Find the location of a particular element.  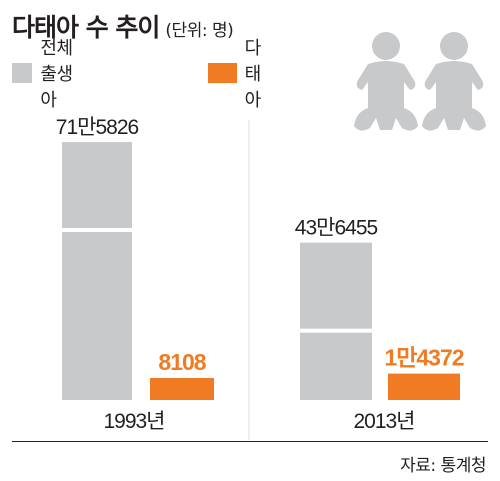

legend-item-multiple: 다태아 is located at coordinates (242, 74).